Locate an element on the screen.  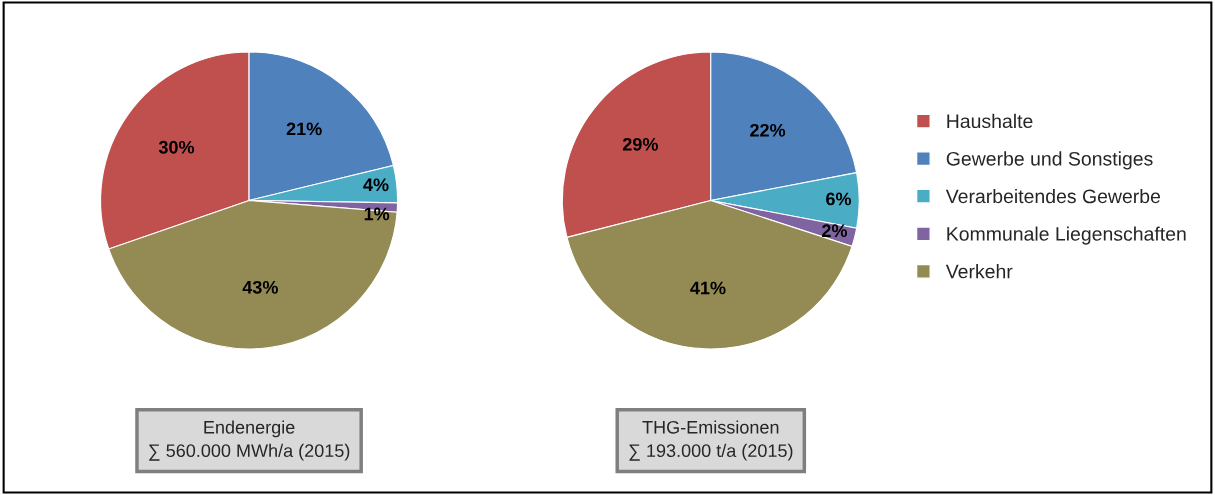
data-label: 29% is located at coordinates (640, 144).